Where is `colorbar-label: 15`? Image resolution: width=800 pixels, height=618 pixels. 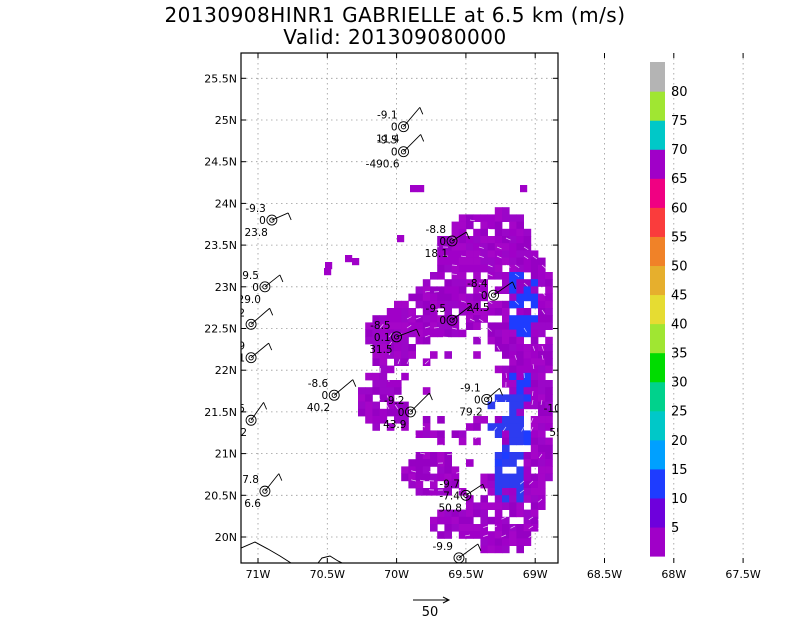
colorbar-label: 15 is located at coordinates (679, 470).